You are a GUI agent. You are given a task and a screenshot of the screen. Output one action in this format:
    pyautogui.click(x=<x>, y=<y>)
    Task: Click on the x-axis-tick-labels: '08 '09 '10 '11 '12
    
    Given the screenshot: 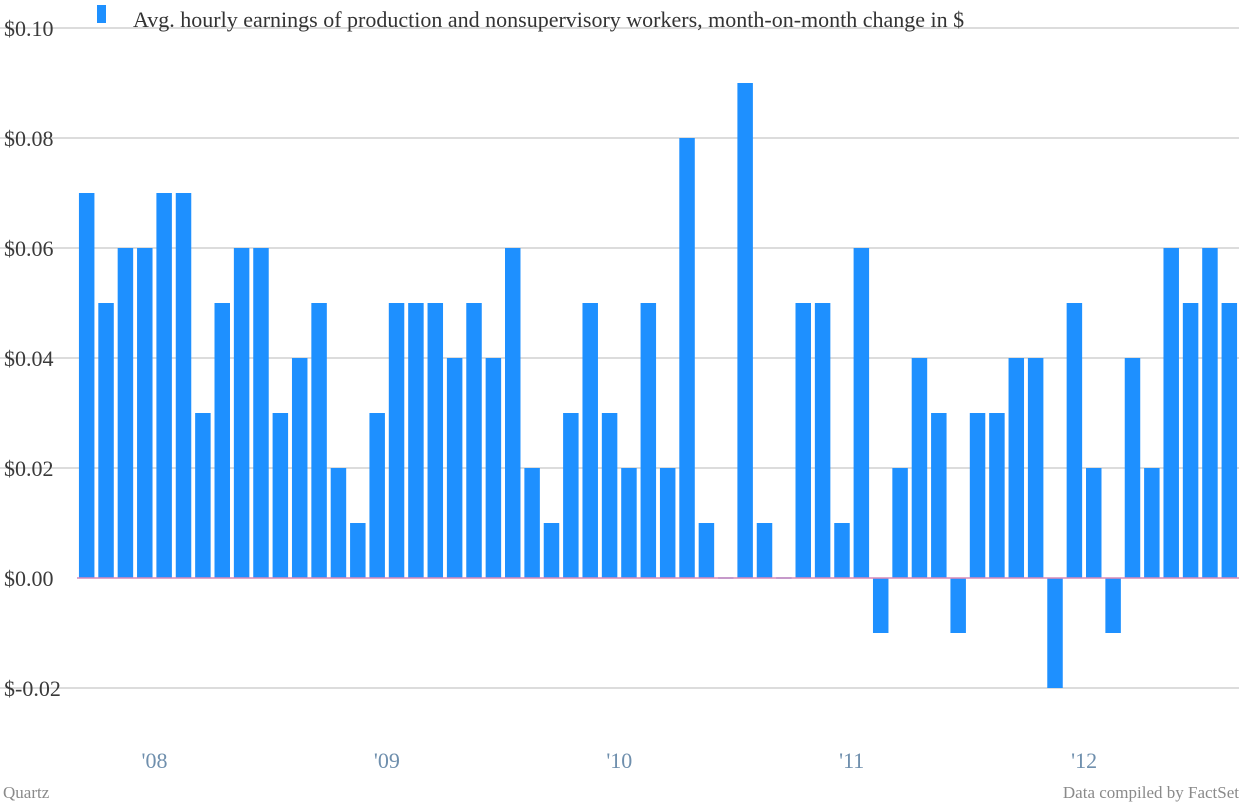 What is the action you would take?
    pyautogui.click(x=620, y=760)
    